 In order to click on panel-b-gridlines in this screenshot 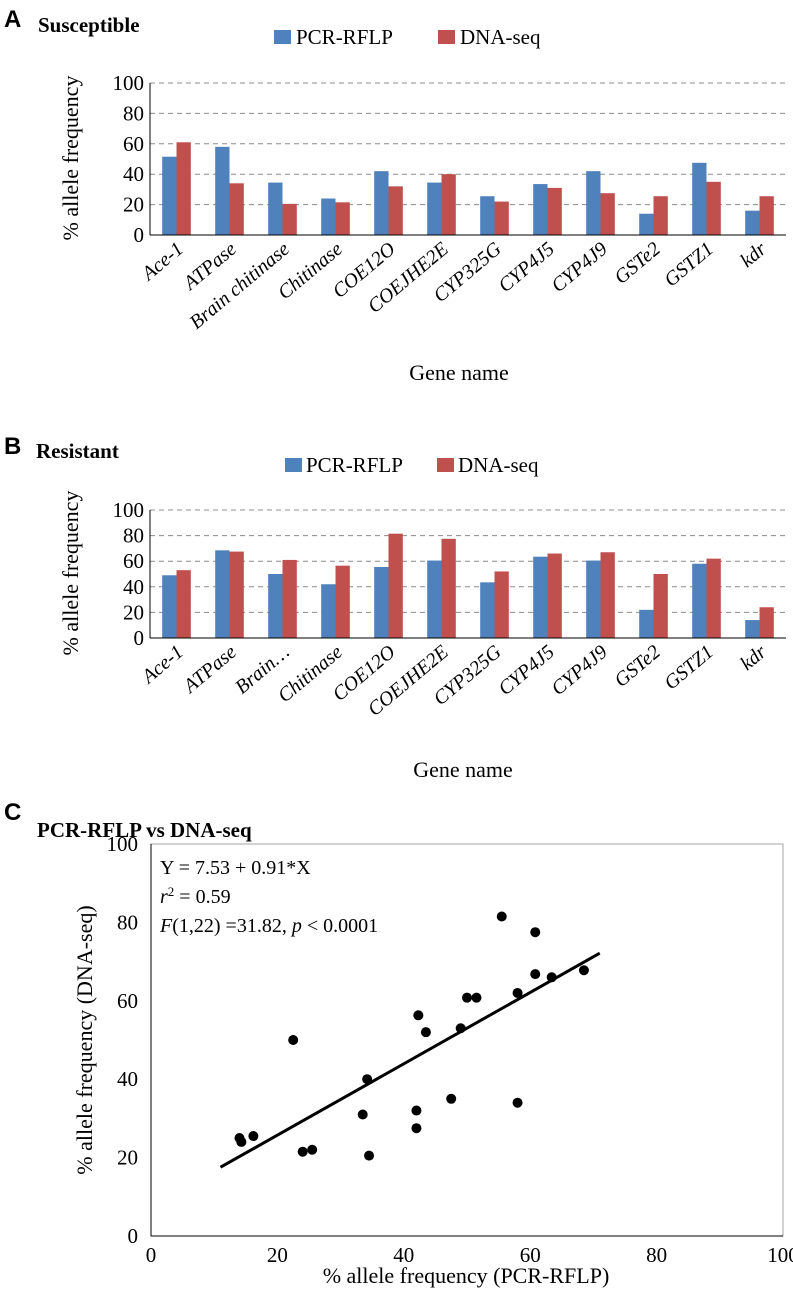, I will do `click(468, 561)`.